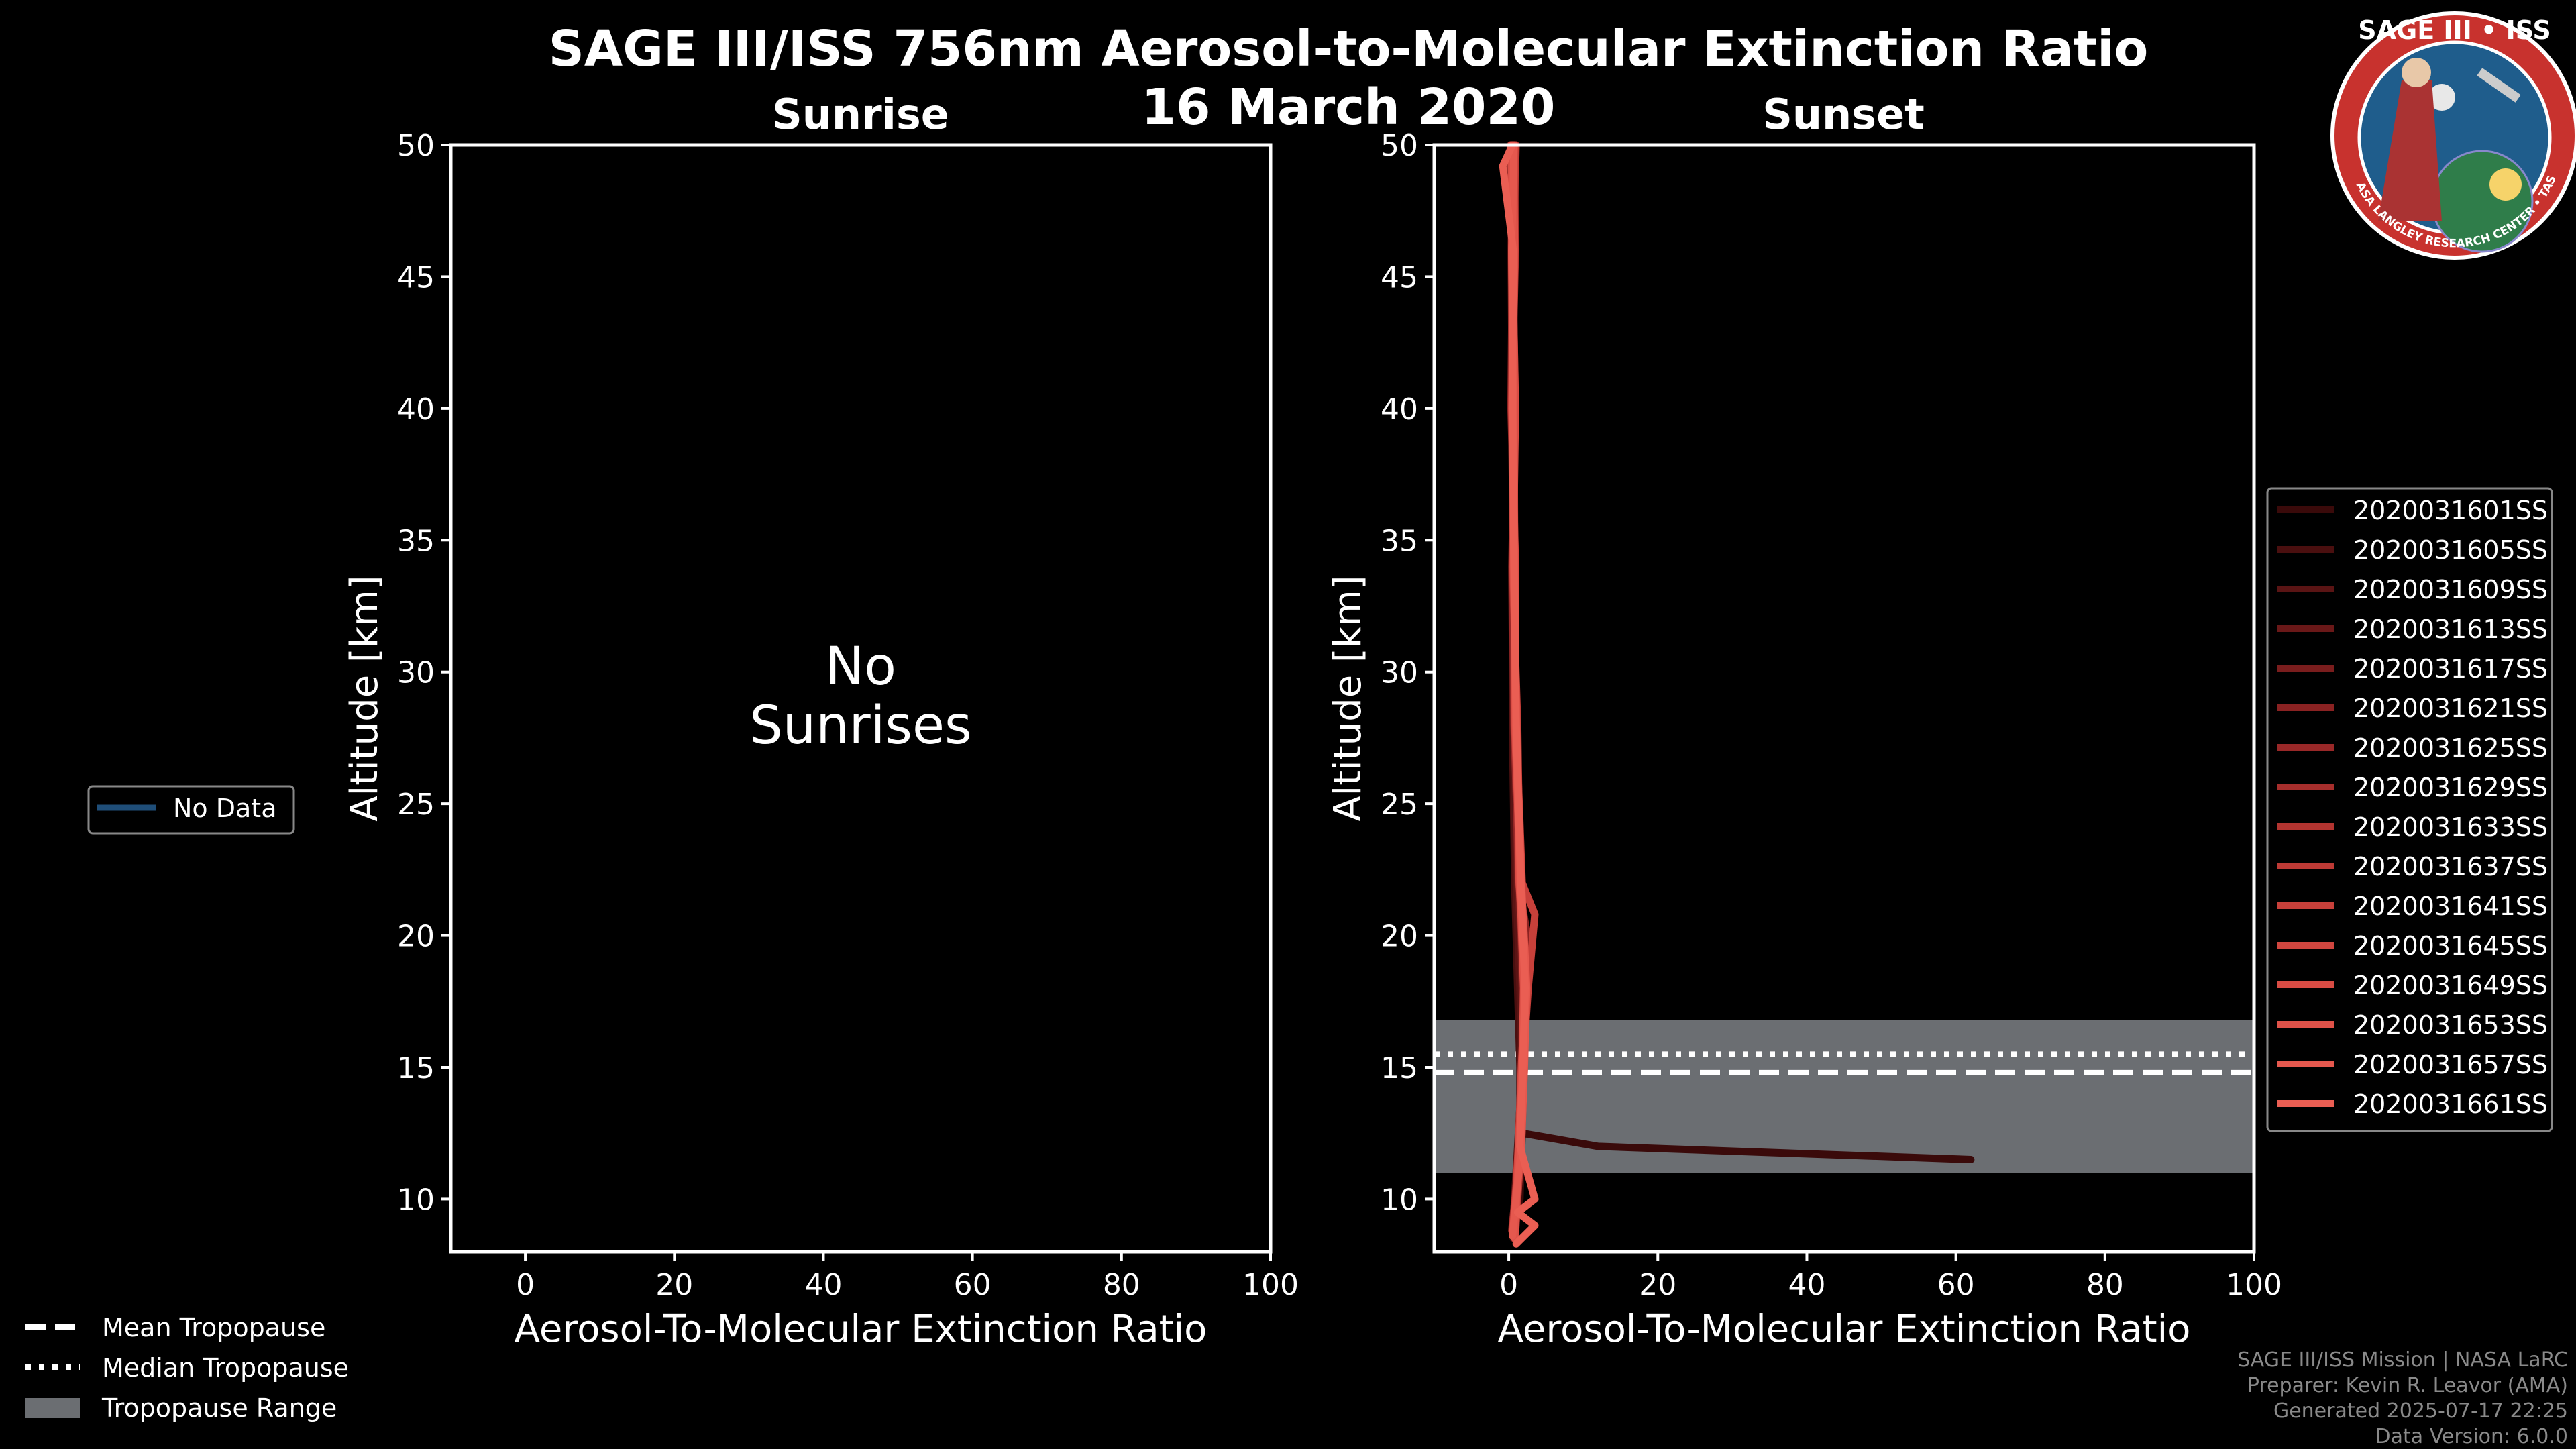 The height and width of the screenshot is (1449, 2576). I want to click on legend-entry: 2020031637SS, so click(2450, 866).